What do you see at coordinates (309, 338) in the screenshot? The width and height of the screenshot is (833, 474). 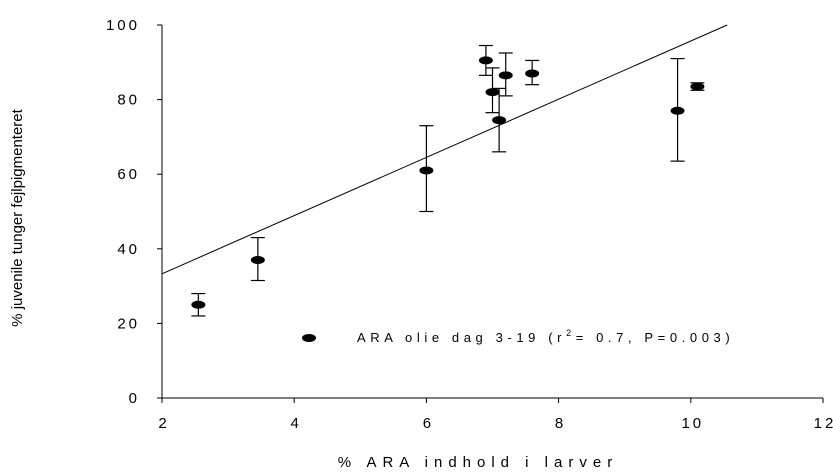 I see `legend-marker` at bounding box center [309, 338].